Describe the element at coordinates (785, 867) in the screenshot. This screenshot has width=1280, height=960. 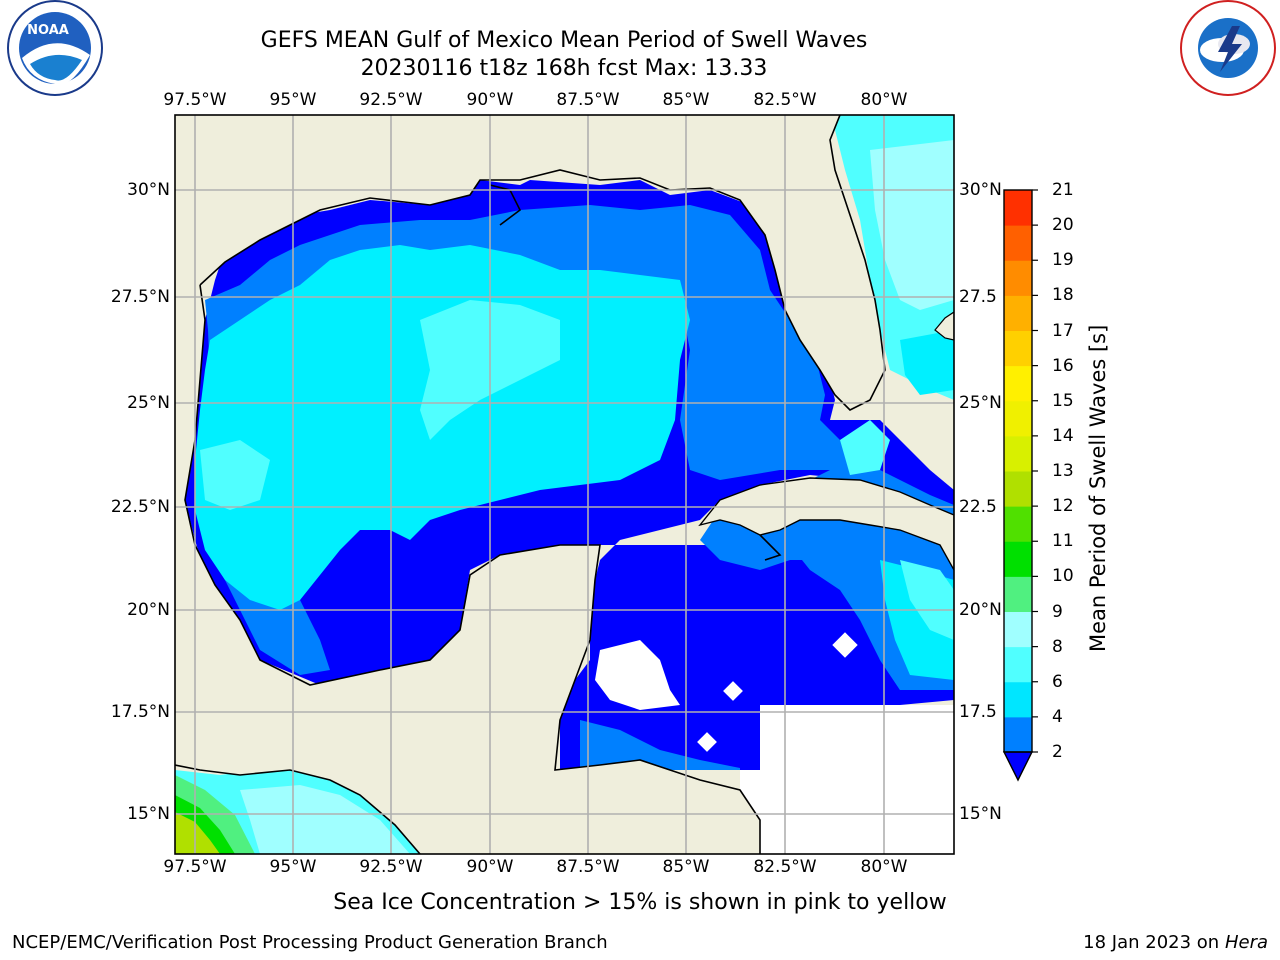
I see `lon-label-bottom: 82.5°W` at that location.